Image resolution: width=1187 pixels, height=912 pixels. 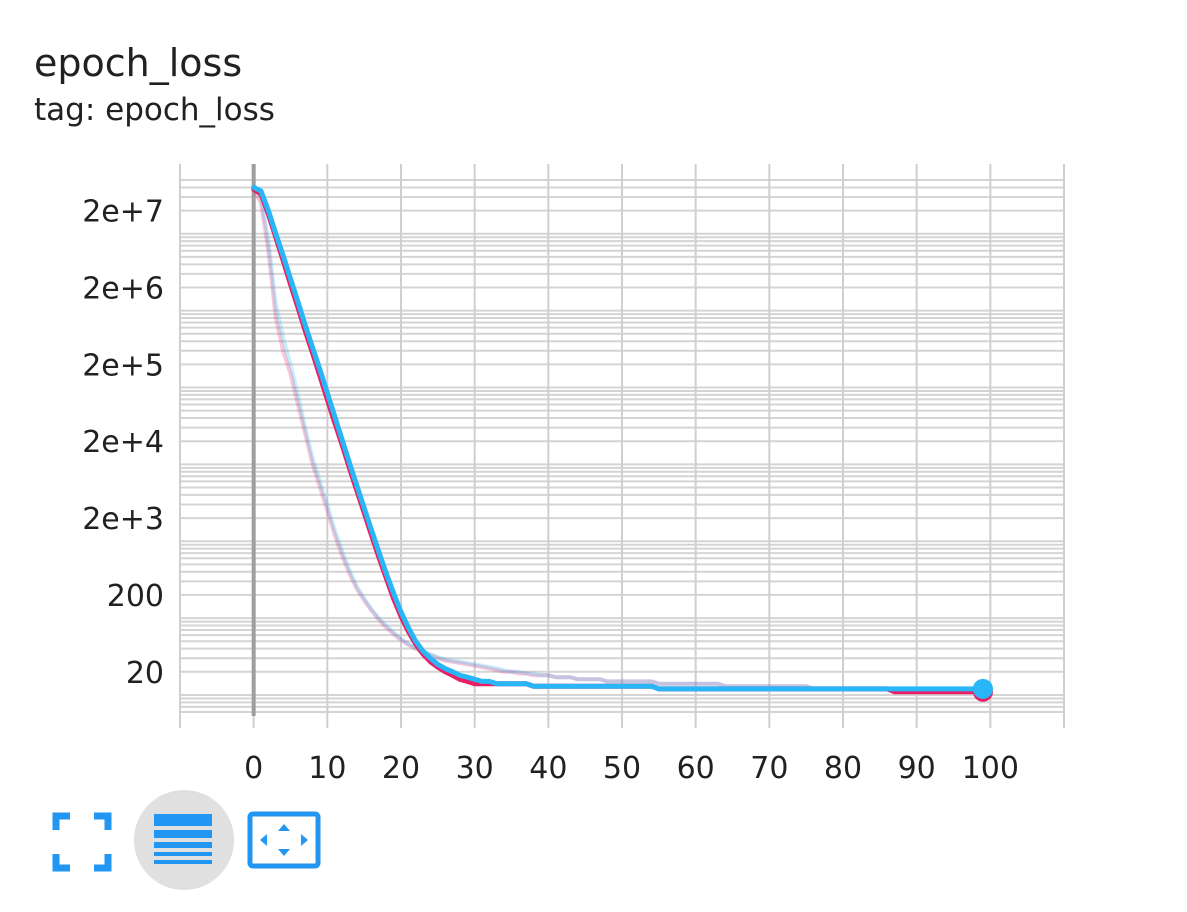 What do you see at coordinates (622, 768) in the screenshot?
I see `x-tick-label: 50` at bounding box center [622, 768].